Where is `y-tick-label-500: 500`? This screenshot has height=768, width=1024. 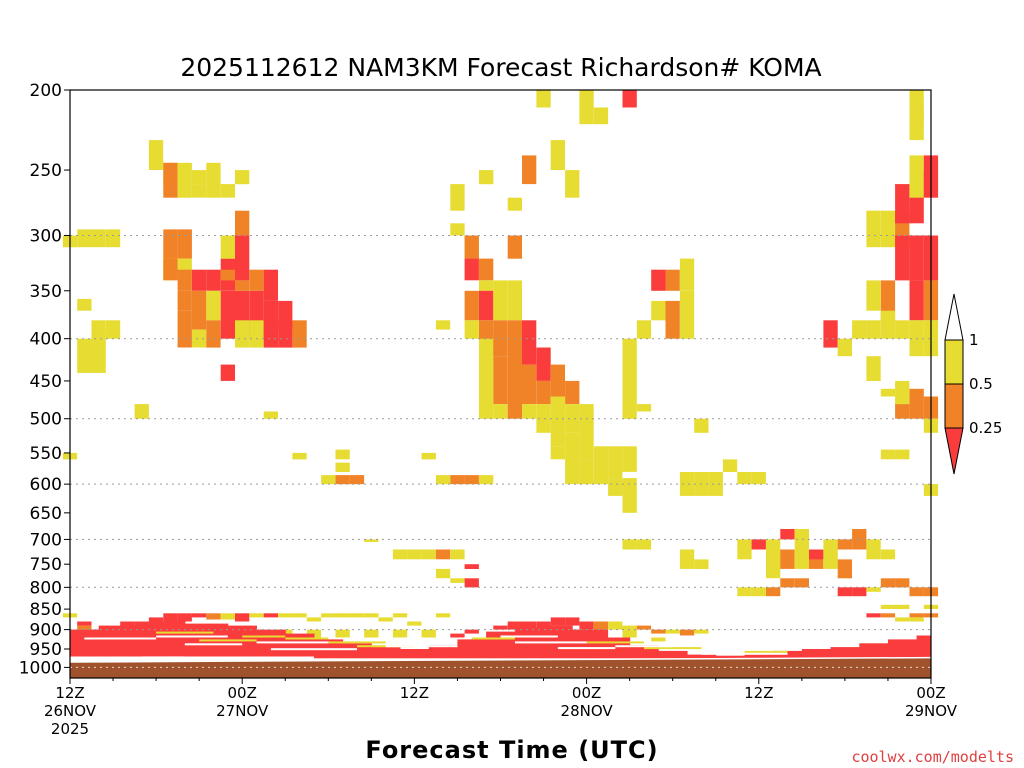 y-tick-label-500: 500 is located at coordinates (46, 420).